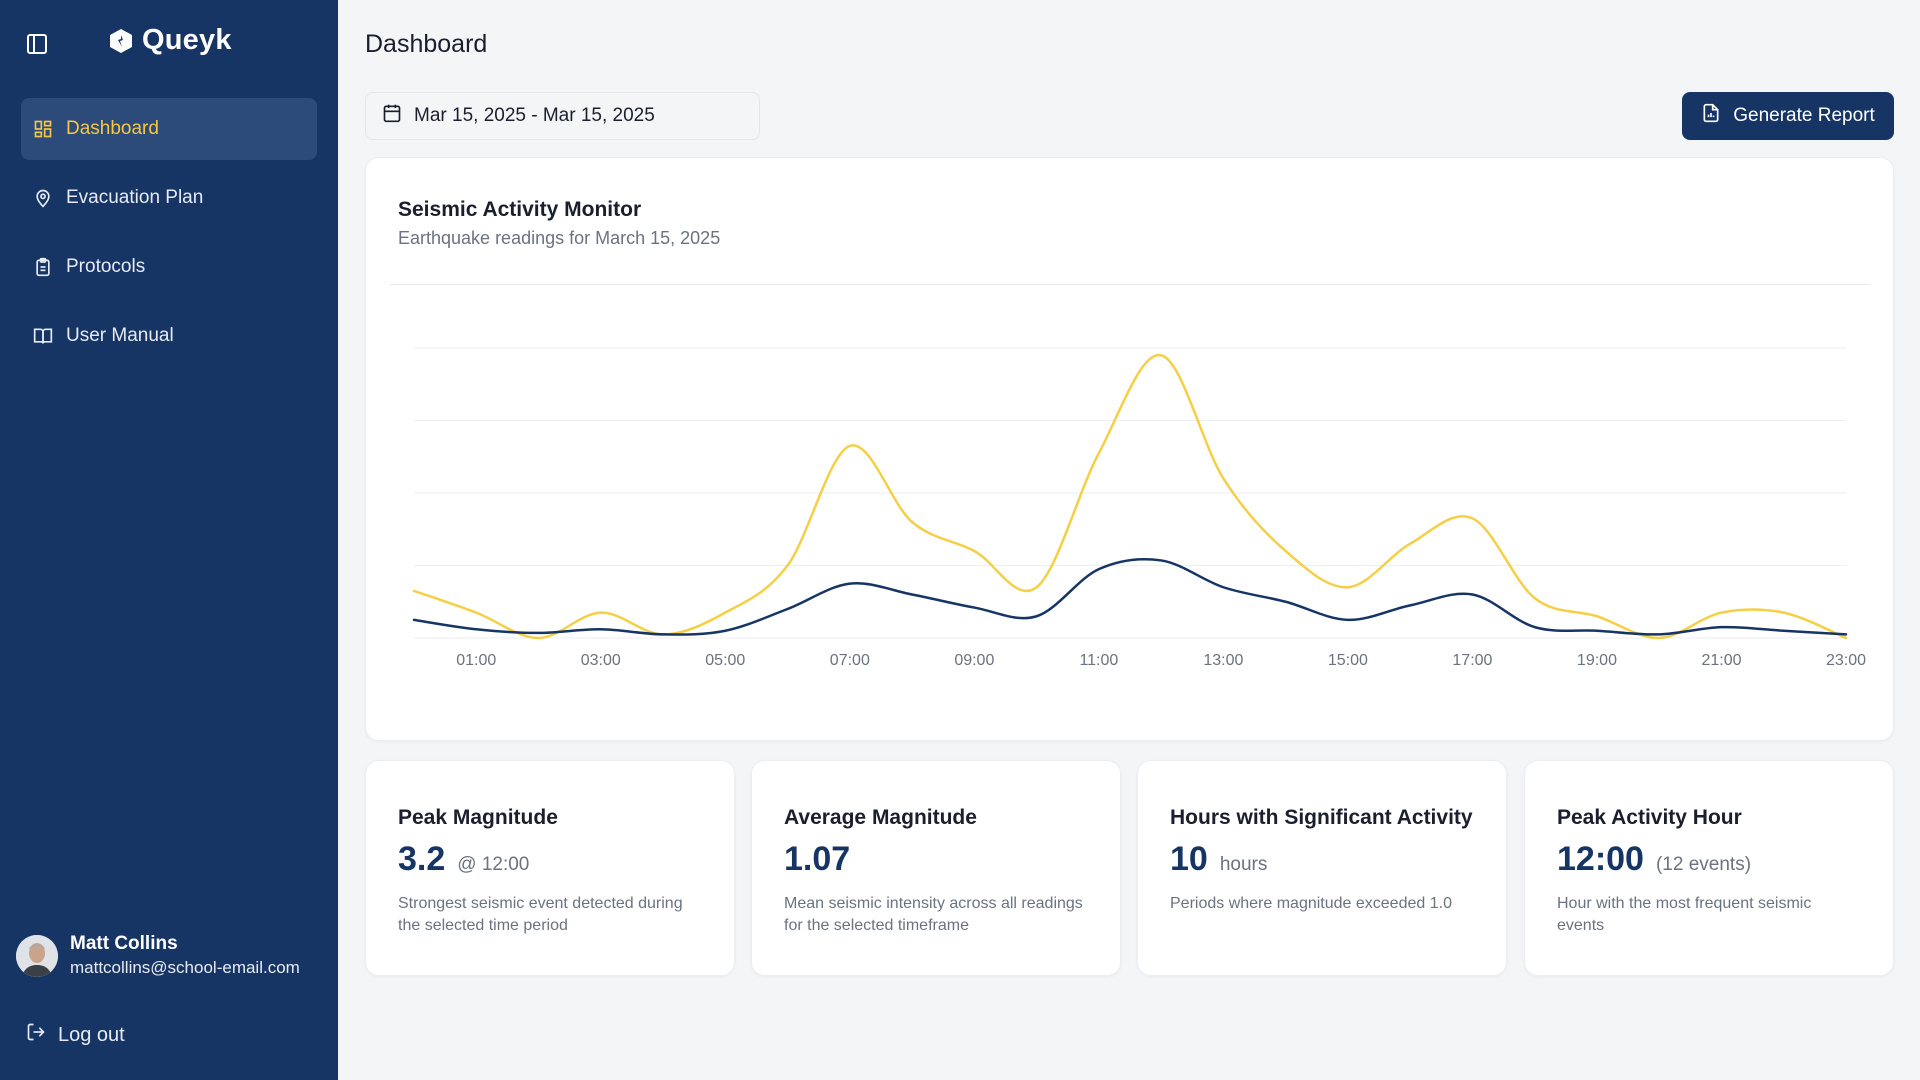 The height and width of the screenshot is (1080, 1920). Describe the element at coordinates (559, 238) in the screenshot. I see `chart-subtitle: Earthquake readings for March 15, 2025` at that location.